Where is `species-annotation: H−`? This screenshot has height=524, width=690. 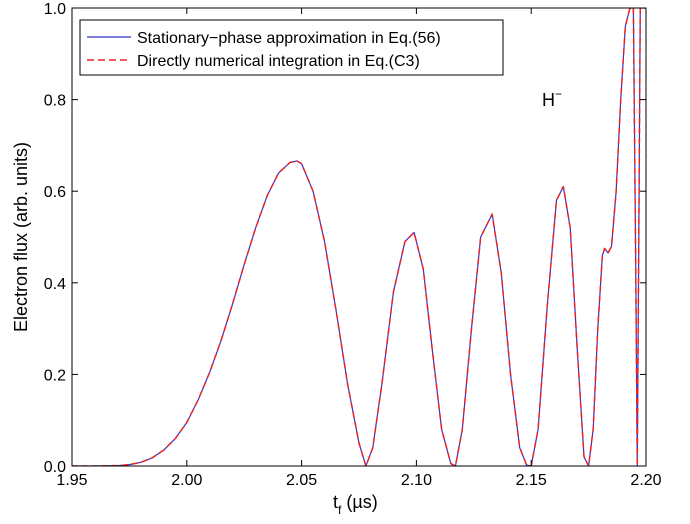 species-annotation: H− is located at coordinates (552, 98).